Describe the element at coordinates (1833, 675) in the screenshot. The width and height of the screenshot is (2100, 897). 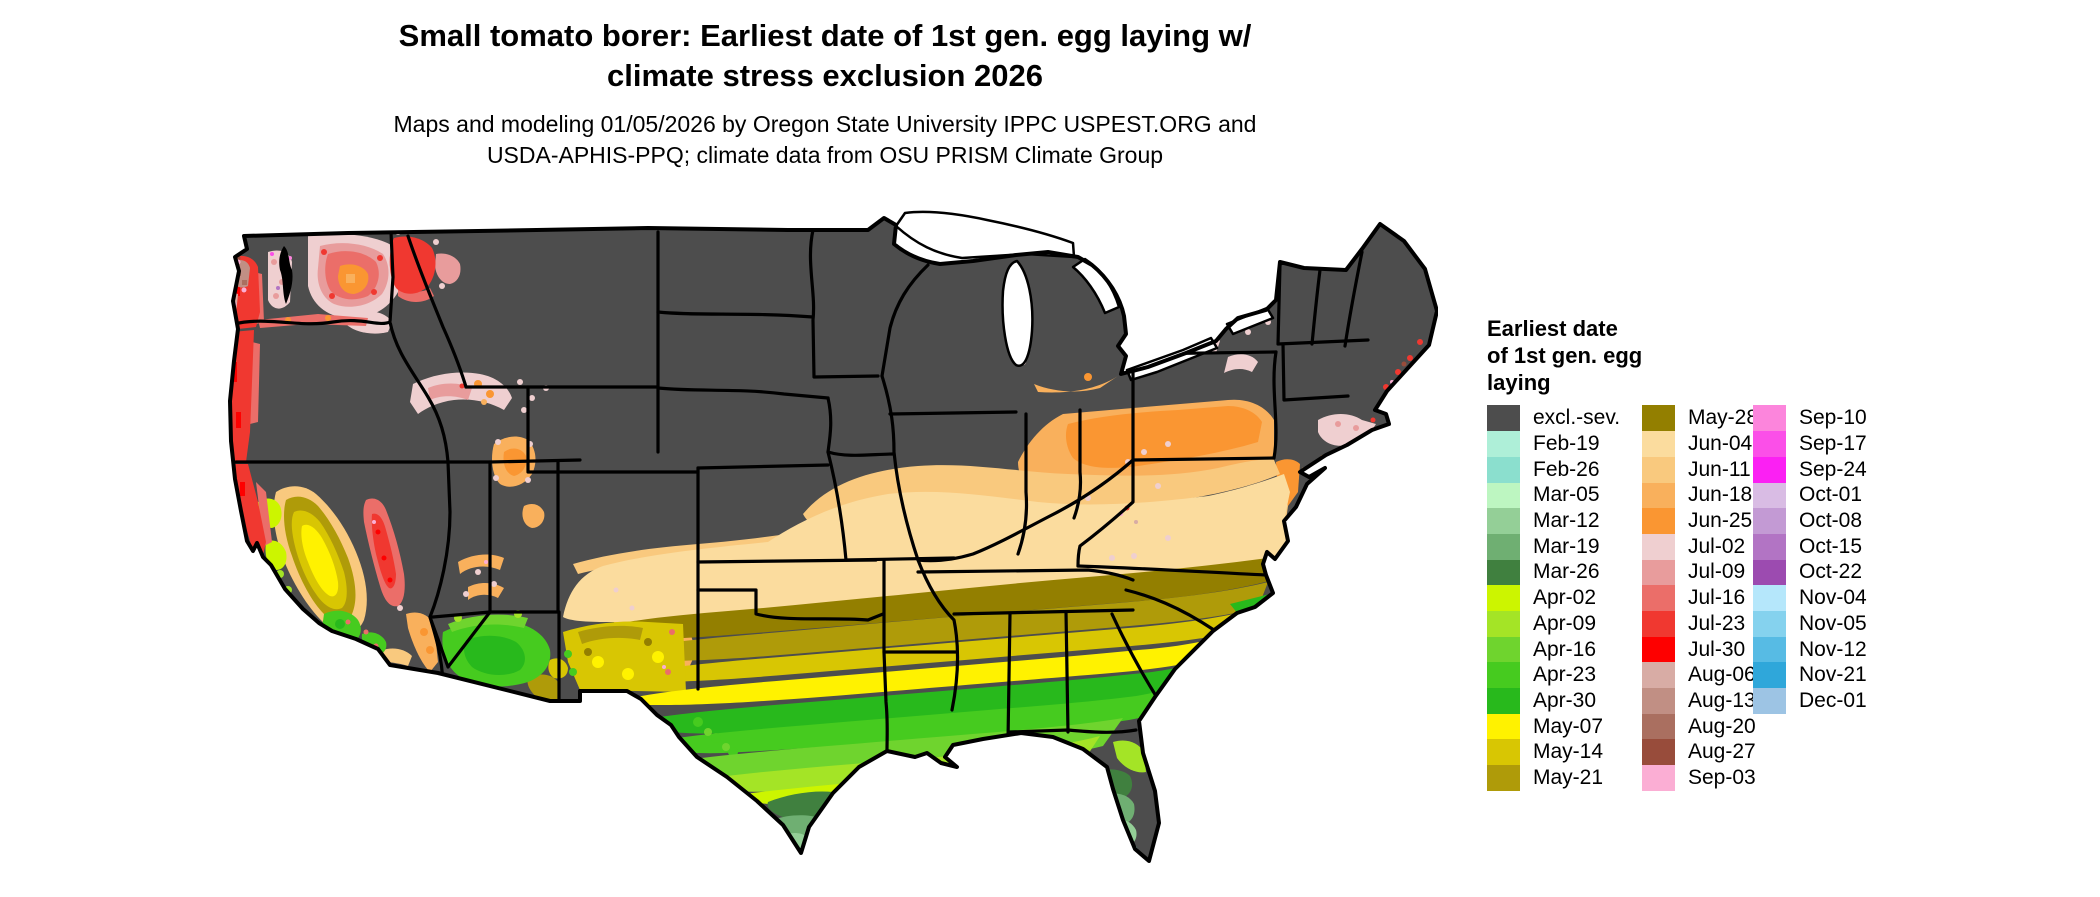
I see `legend-item-label: Nov-21` at that location.